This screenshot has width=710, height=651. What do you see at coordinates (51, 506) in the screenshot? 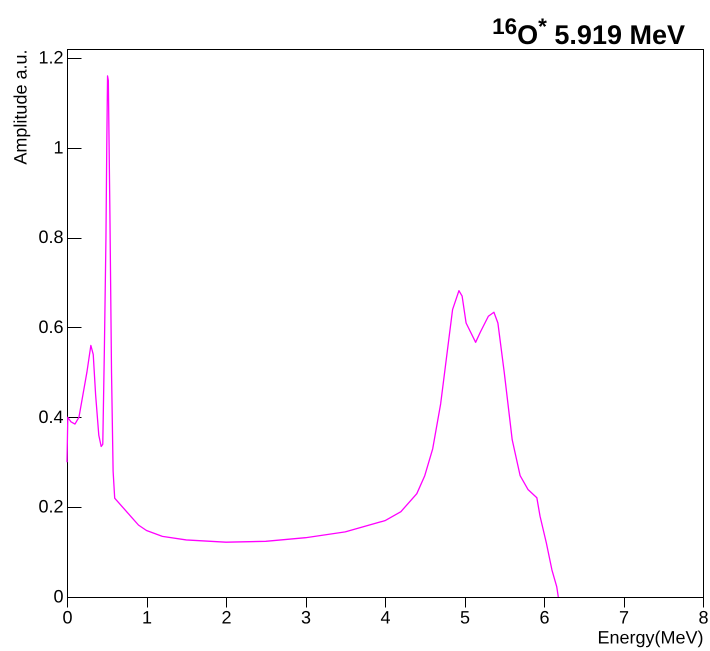
I see `y-tick-label: 0.2` at bounding box center [51, 506].